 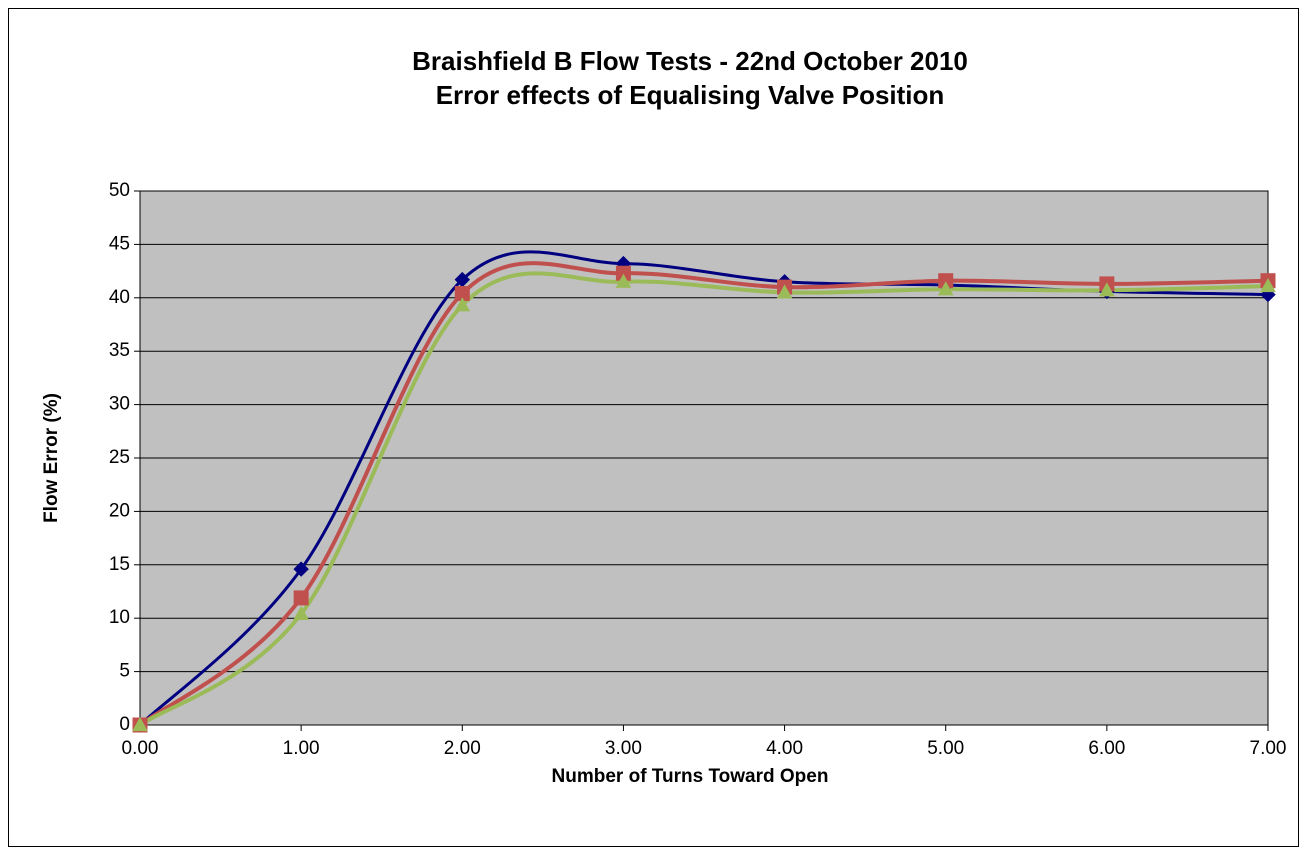 What do you see at coordinates (119, 564) in the screenshot?
I see `y-tick-label: 15` at bounding box center [119, 564].